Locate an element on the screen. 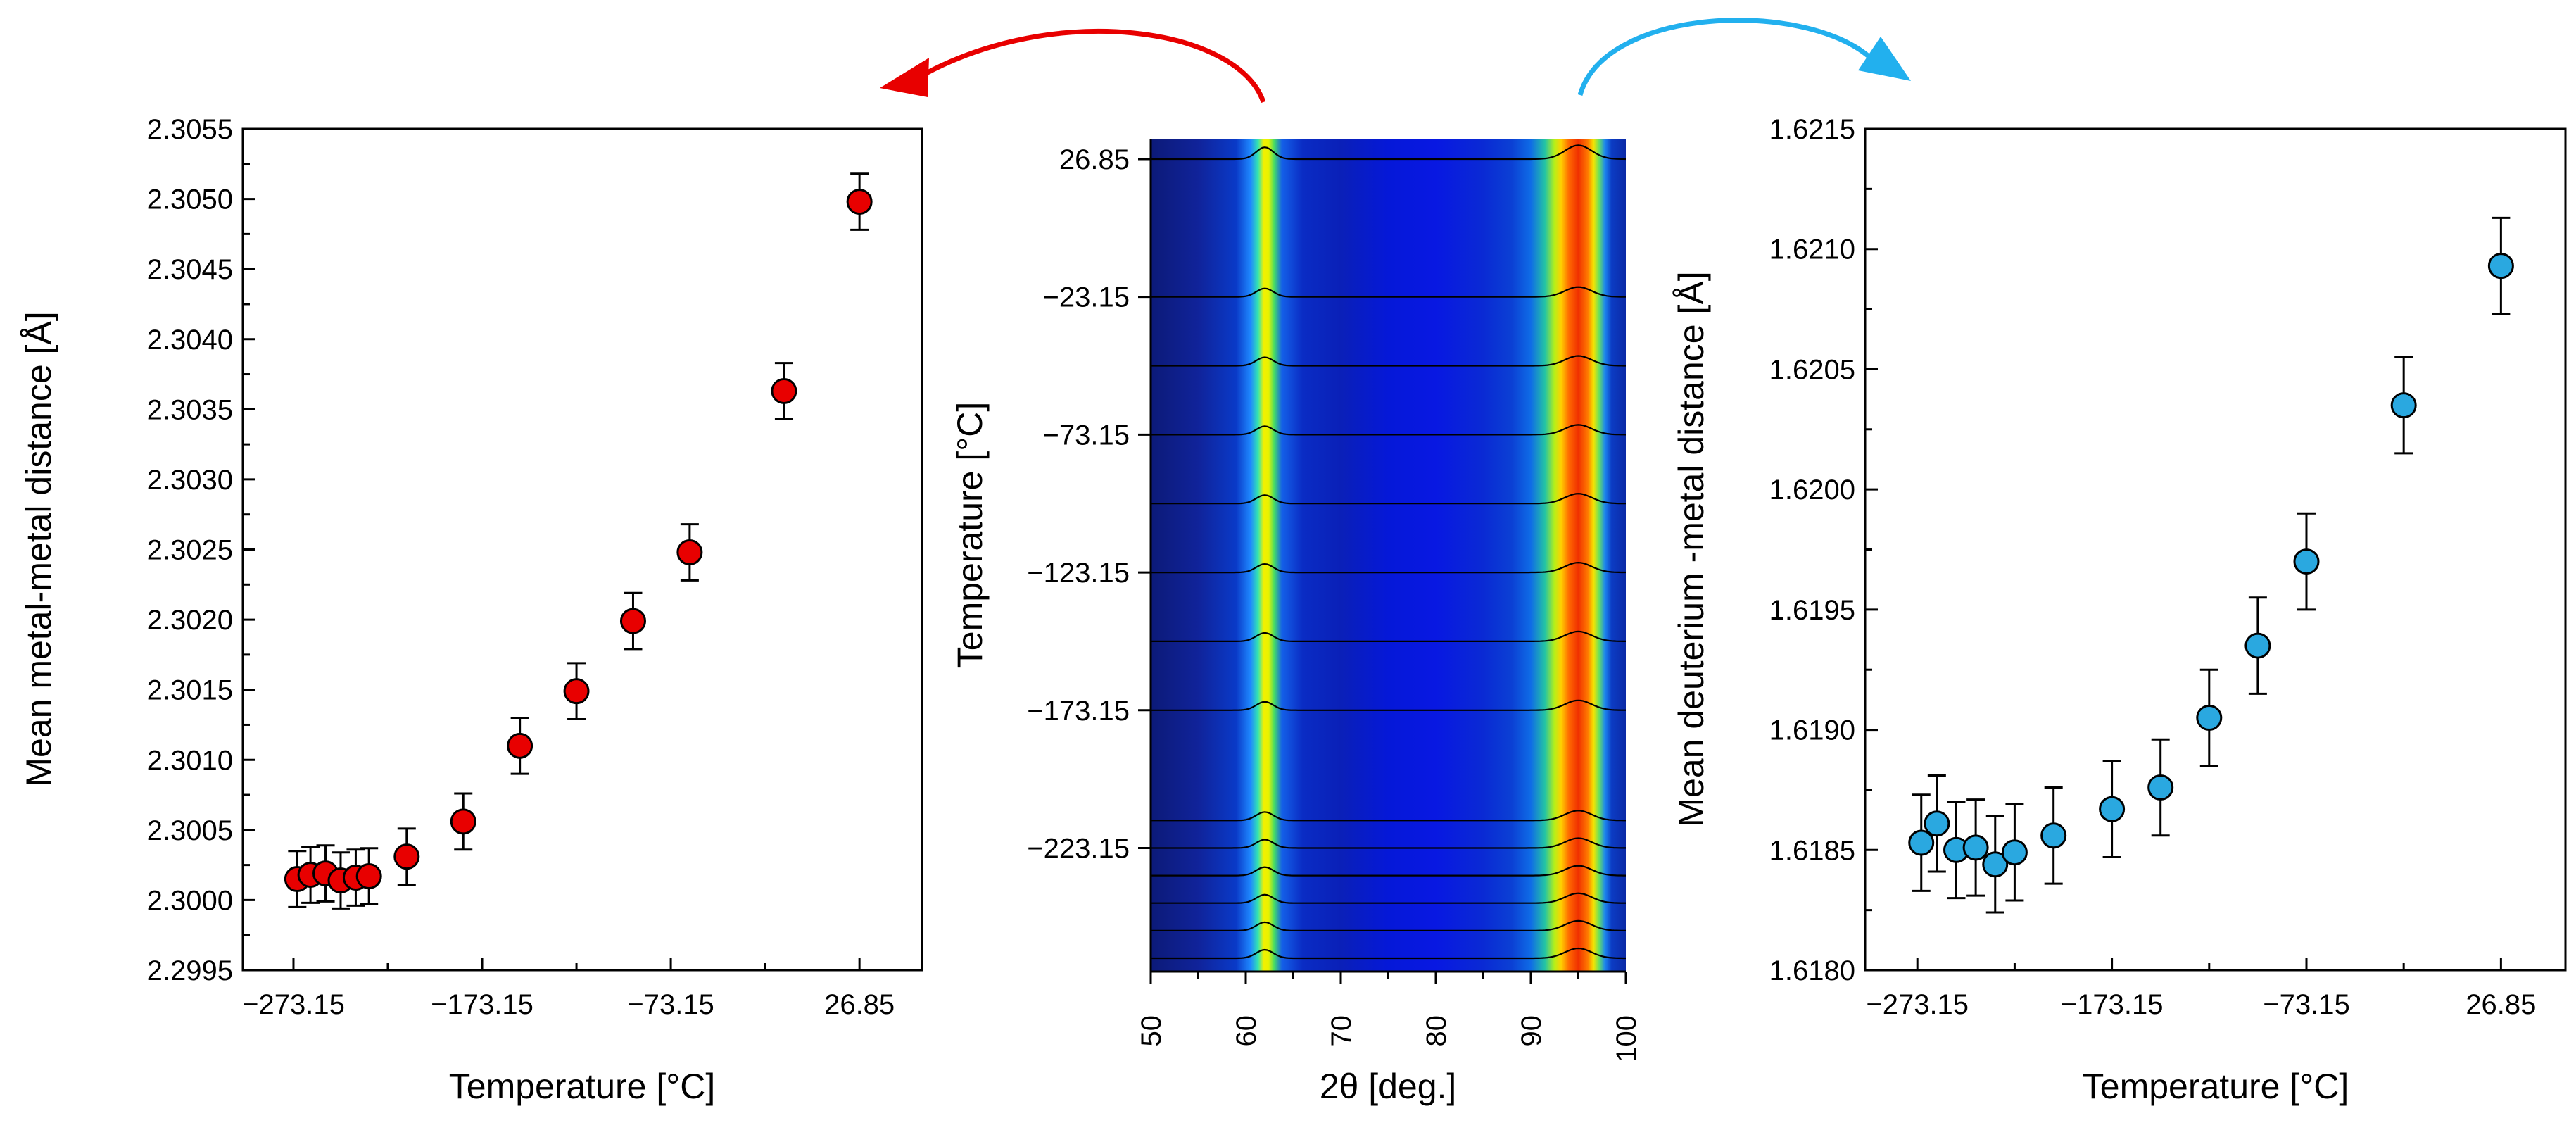  y-tick-label: 2.3020 is located at coordinates (190, 620).